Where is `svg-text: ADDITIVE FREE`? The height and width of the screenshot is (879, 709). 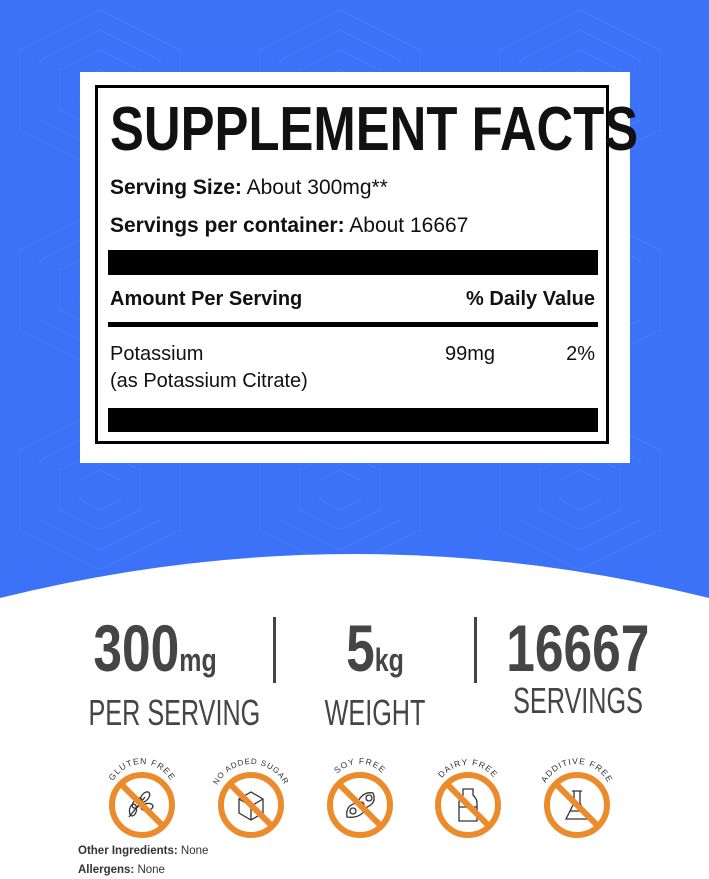 svg-text: ADDITIVE FREE is located at coordinates (577, 770).